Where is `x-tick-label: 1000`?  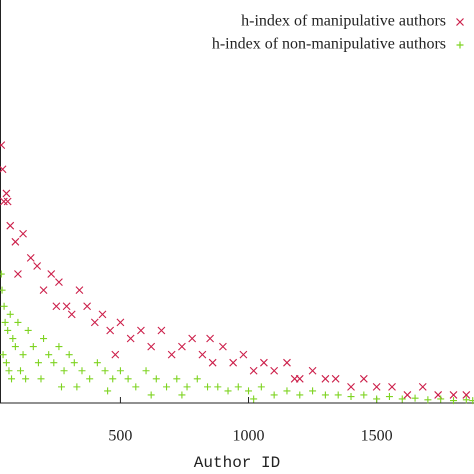
x-tick-label: 1000 is located at coordinates (249, 436).